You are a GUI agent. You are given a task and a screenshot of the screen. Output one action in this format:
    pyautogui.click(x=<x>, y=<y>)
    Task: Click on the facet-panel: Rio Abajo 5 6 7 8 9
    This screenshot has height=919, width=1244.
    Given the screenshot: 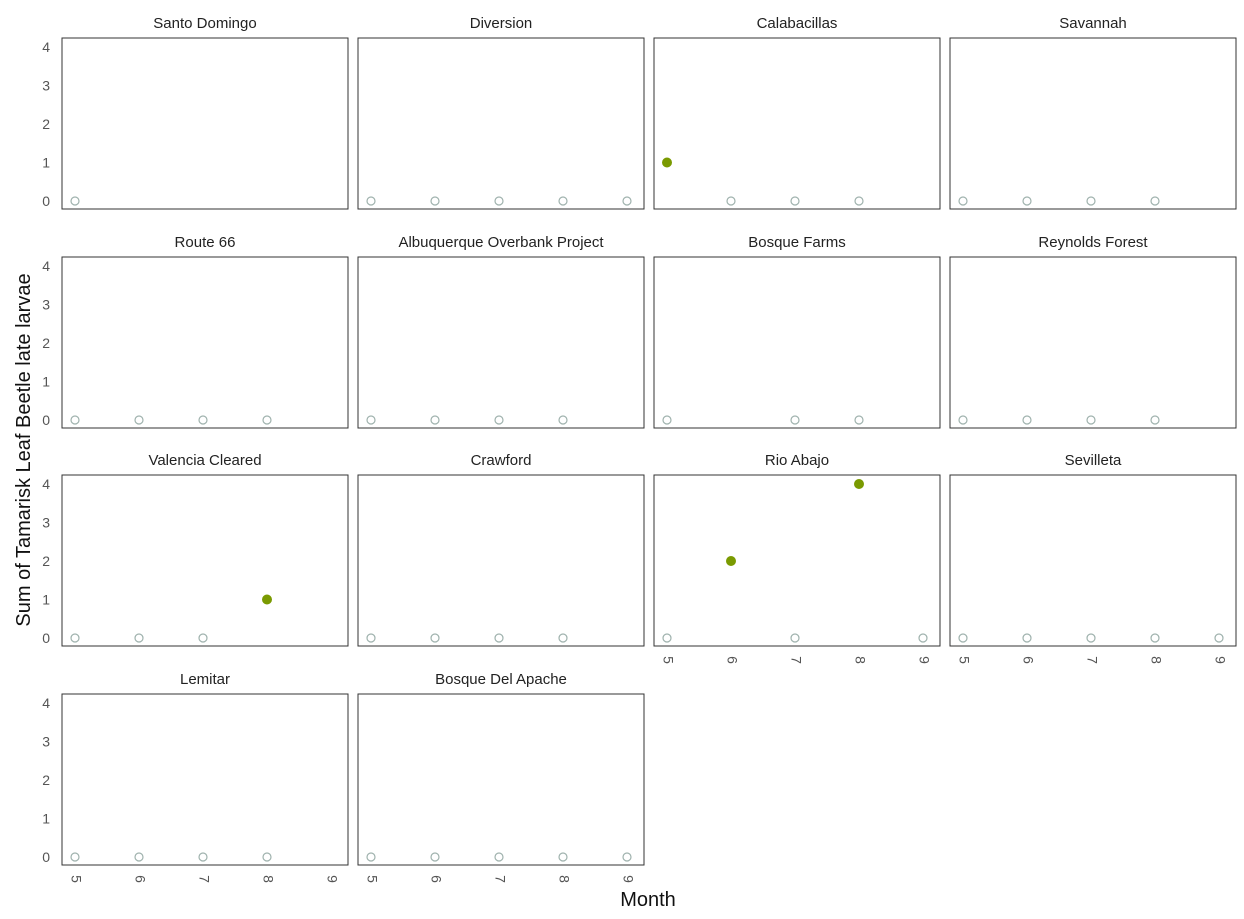 What is the action you would take?
    pyautogui.click(x=797, y=558)
    